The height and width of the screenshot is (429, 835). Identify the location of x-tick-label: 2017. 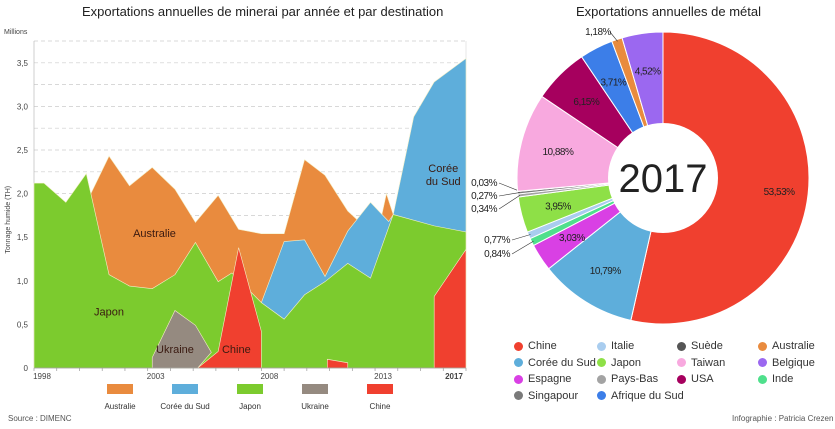
(454, 376).